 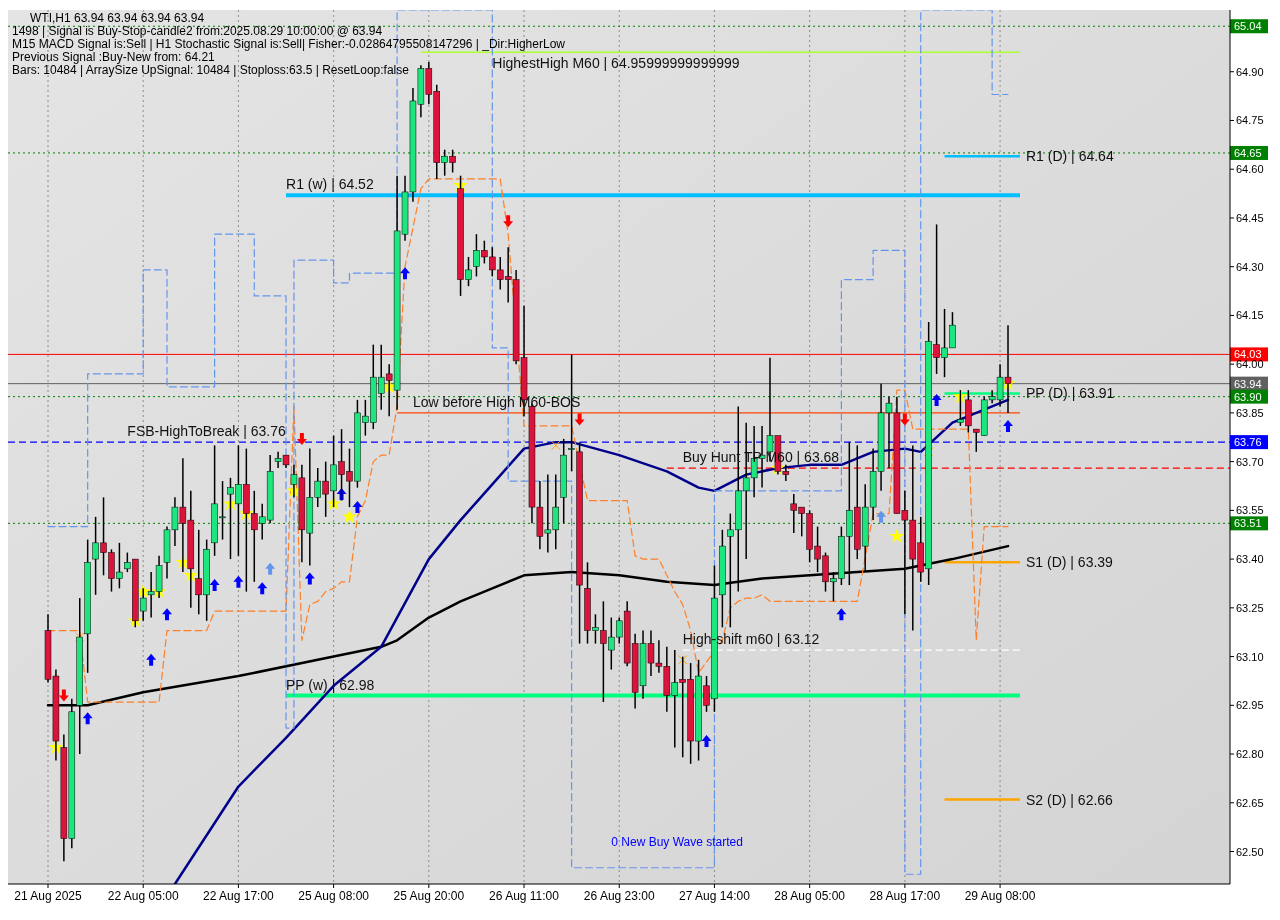 What do you see at coordinates (289, 44) in the screenshot?
I see `annotation: M15 MACD Signal is:Sell | H1 Stochastic Signal is:Sell| Fisher:-0.02864795508147296 | _Dir:HigherLow` at bounding box center [289, 44].